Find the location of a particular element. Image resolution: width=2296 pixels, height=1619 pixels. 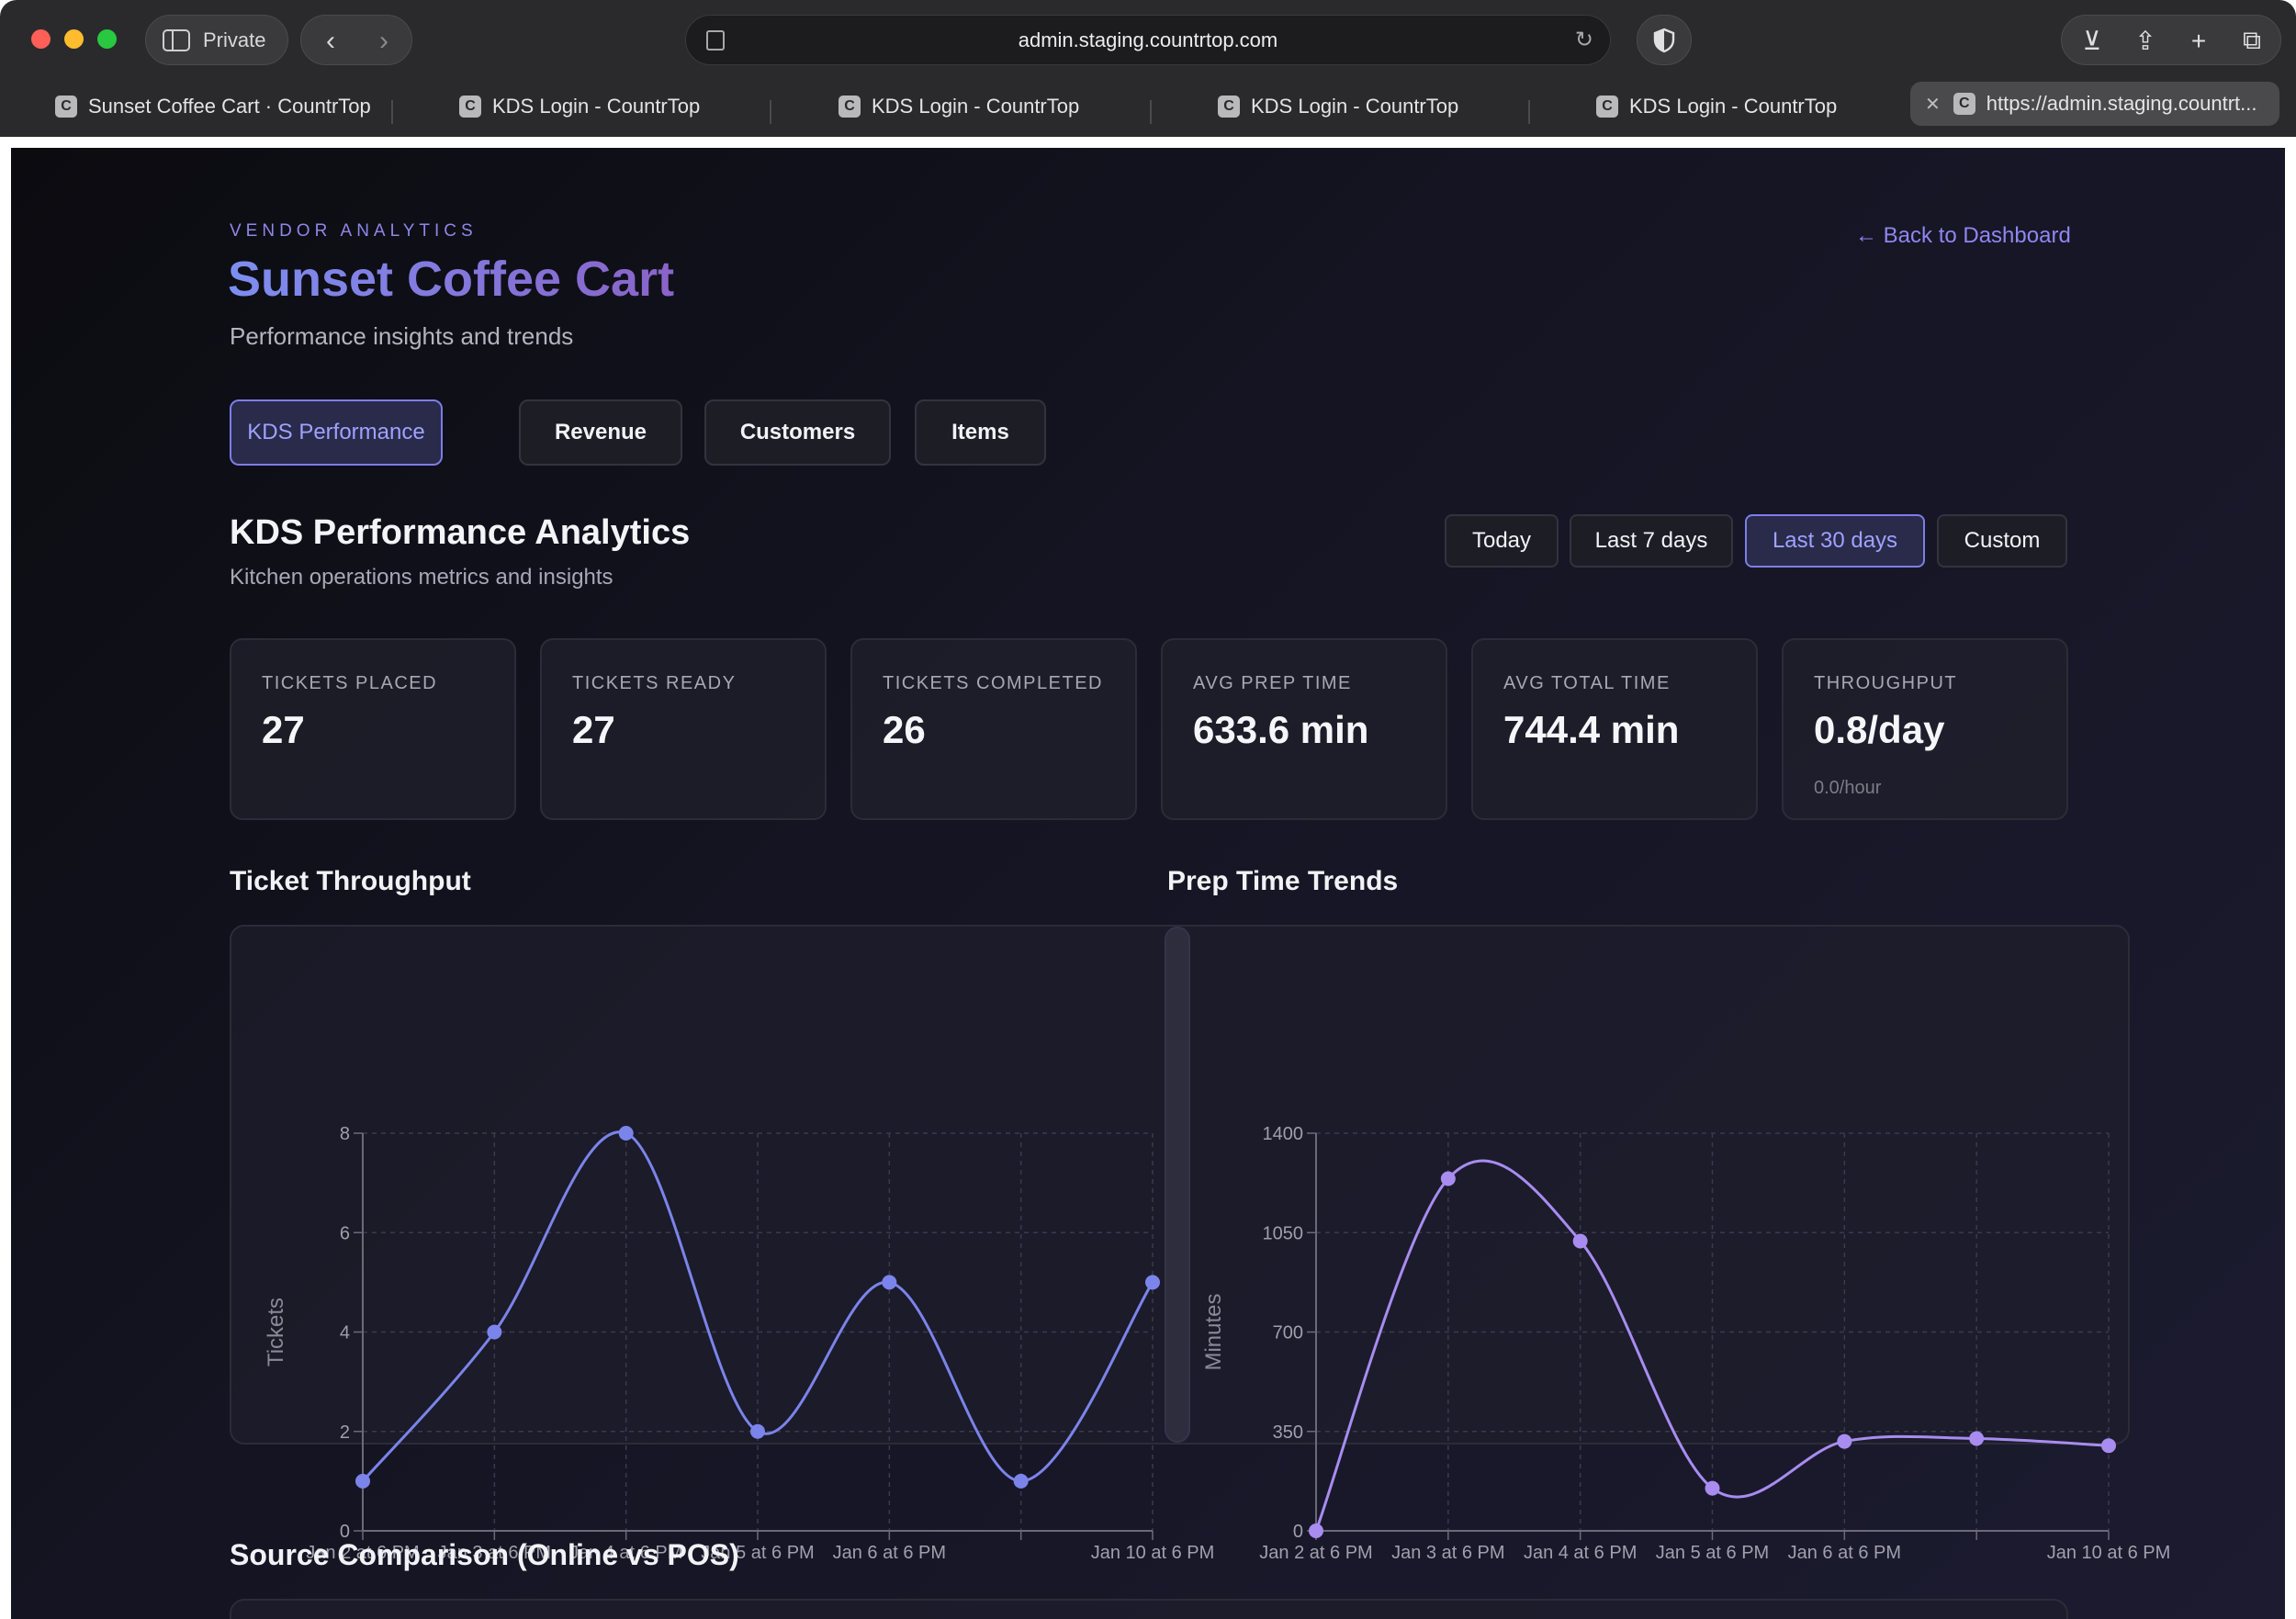

shield-icon is located at coordinates (1664, 40).